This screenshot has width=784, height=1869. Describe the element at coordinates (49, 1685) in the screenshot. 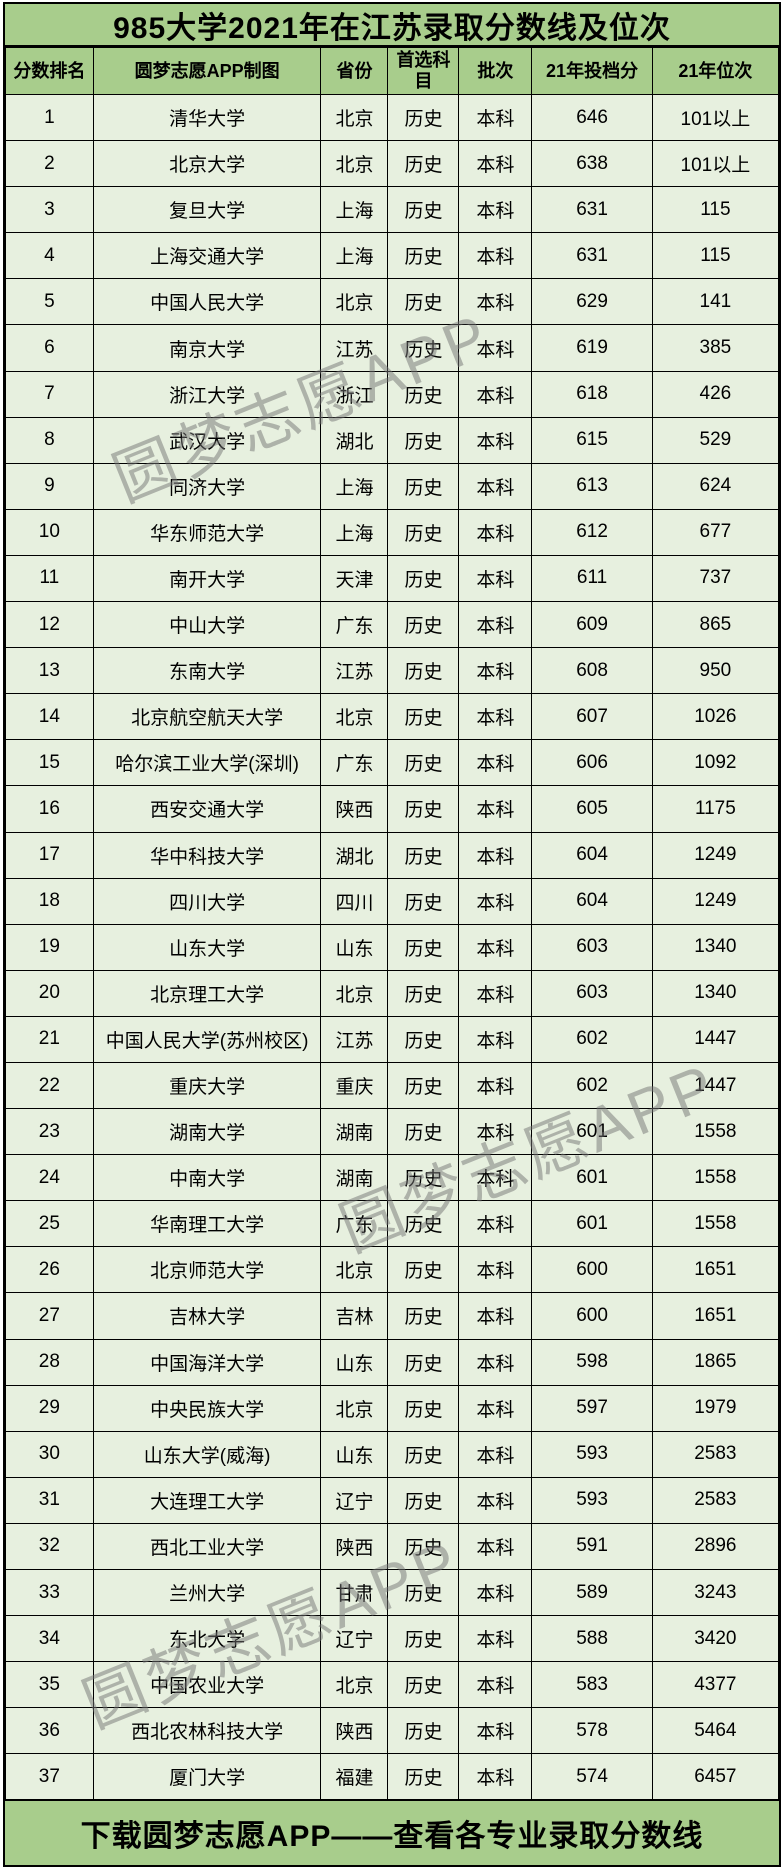

I see `cell-rank: 35` at that location.